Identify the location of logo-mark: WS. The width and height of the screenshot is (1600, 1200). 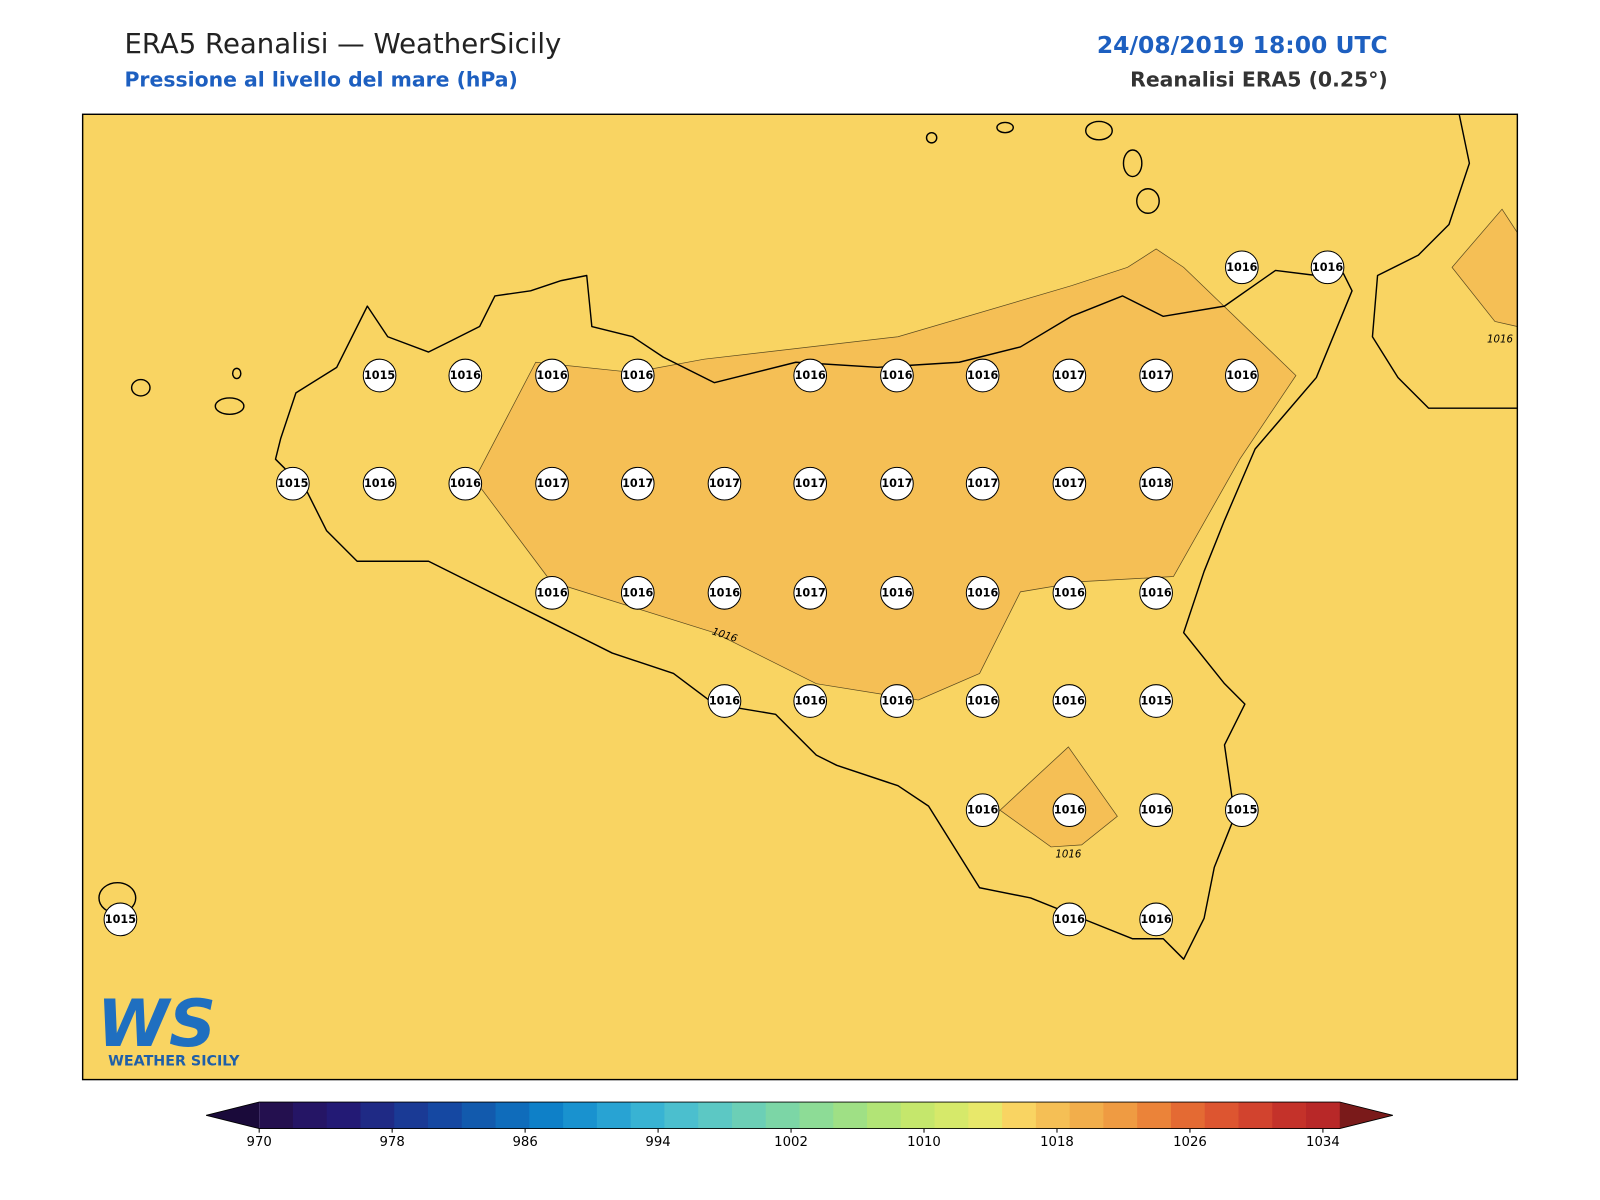
(156, 1024).